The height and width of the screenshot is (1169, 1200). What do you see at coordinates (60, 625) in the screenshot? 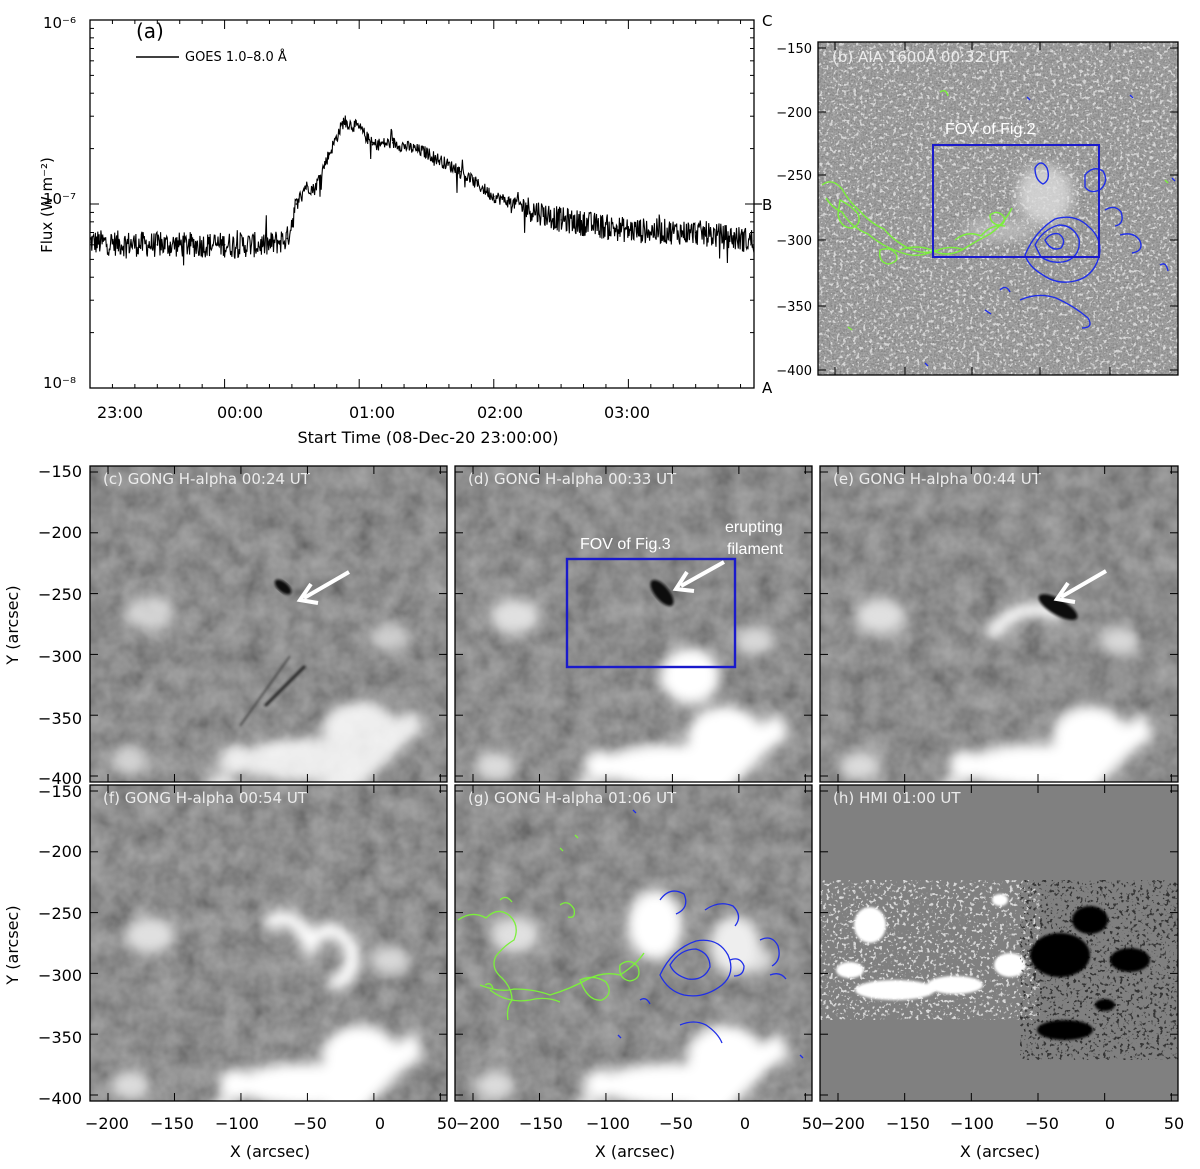
I see `row1-y-ticks: −150 −200 −250 −300 −350 −400` at bounding box center [60, 625].